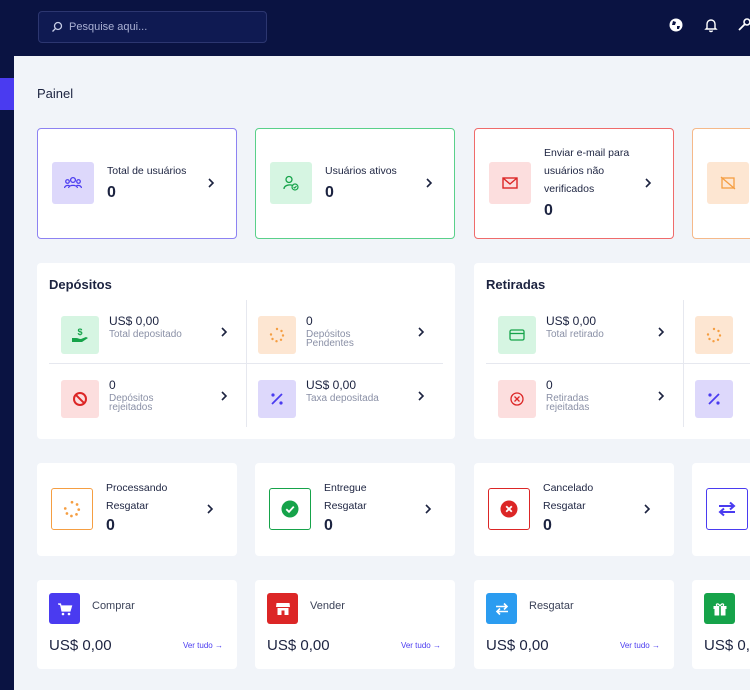  What do you see at coordinates (575, 334) in the screenshot?
I see `withdrawal-total-label: Total retirado` at bounding box center [575, 334].